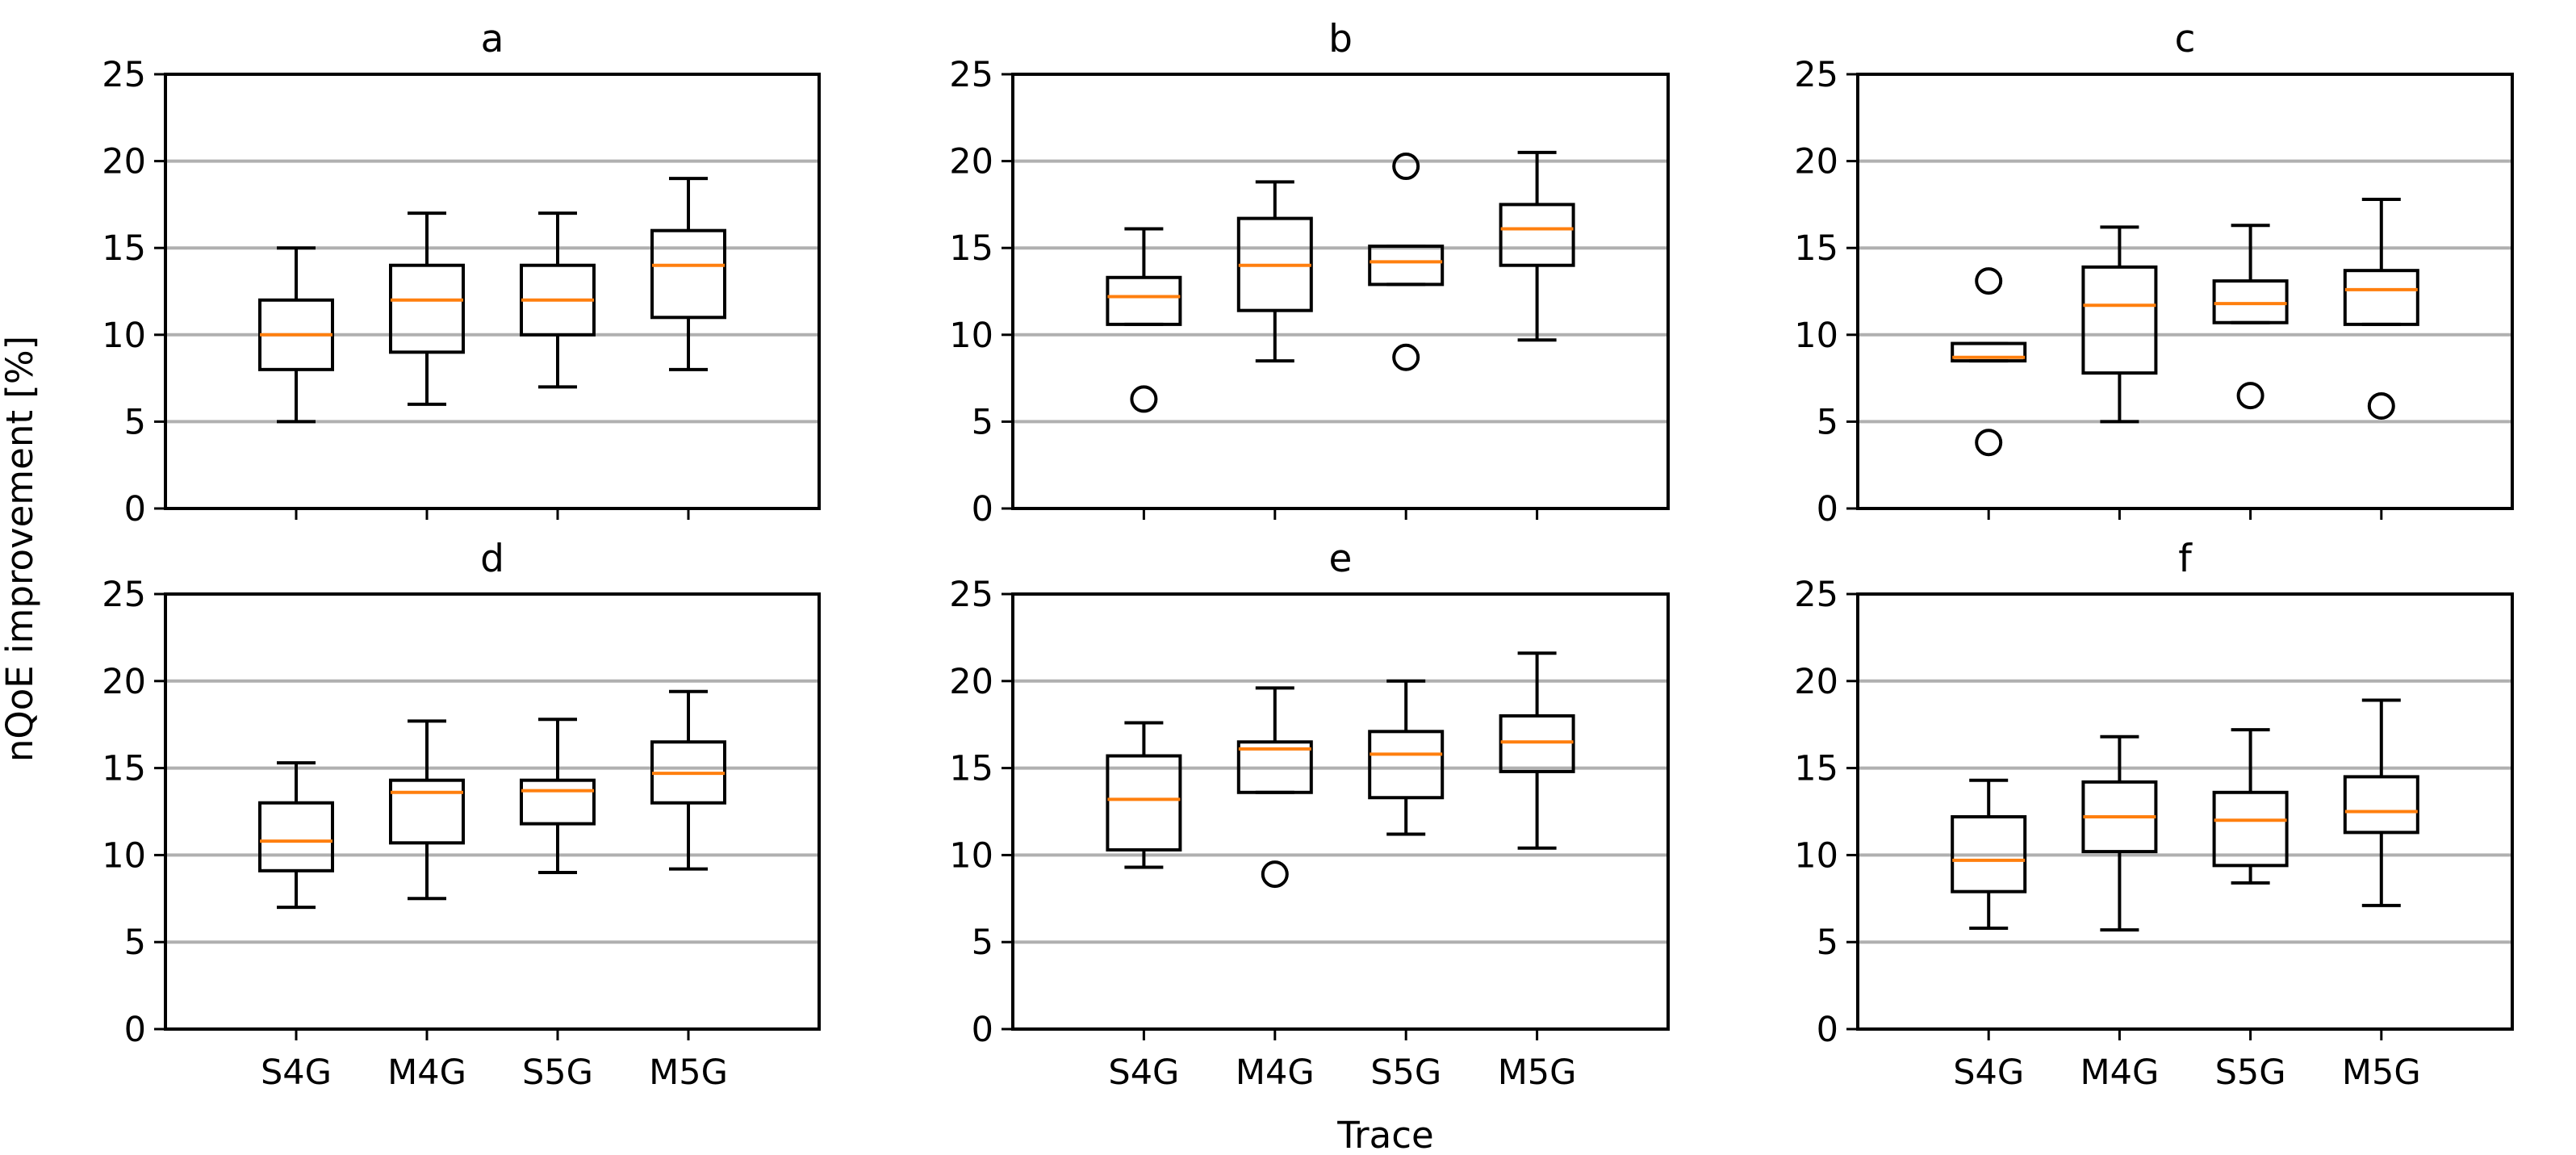 The image size is (2576, 1155). I want to click on panel-f: 0 5 10 15 20 25 S4G M4G S5G M5G f, so click(2154, 815).